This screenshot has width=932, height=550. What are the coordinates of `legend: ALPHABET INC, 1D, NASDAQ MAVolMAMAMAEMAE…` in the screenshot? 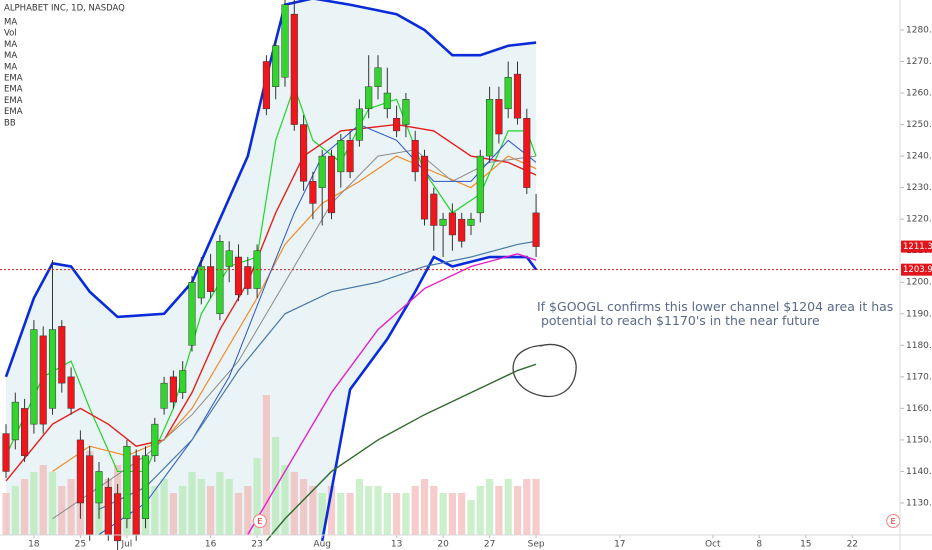 It's located at (64, 66).